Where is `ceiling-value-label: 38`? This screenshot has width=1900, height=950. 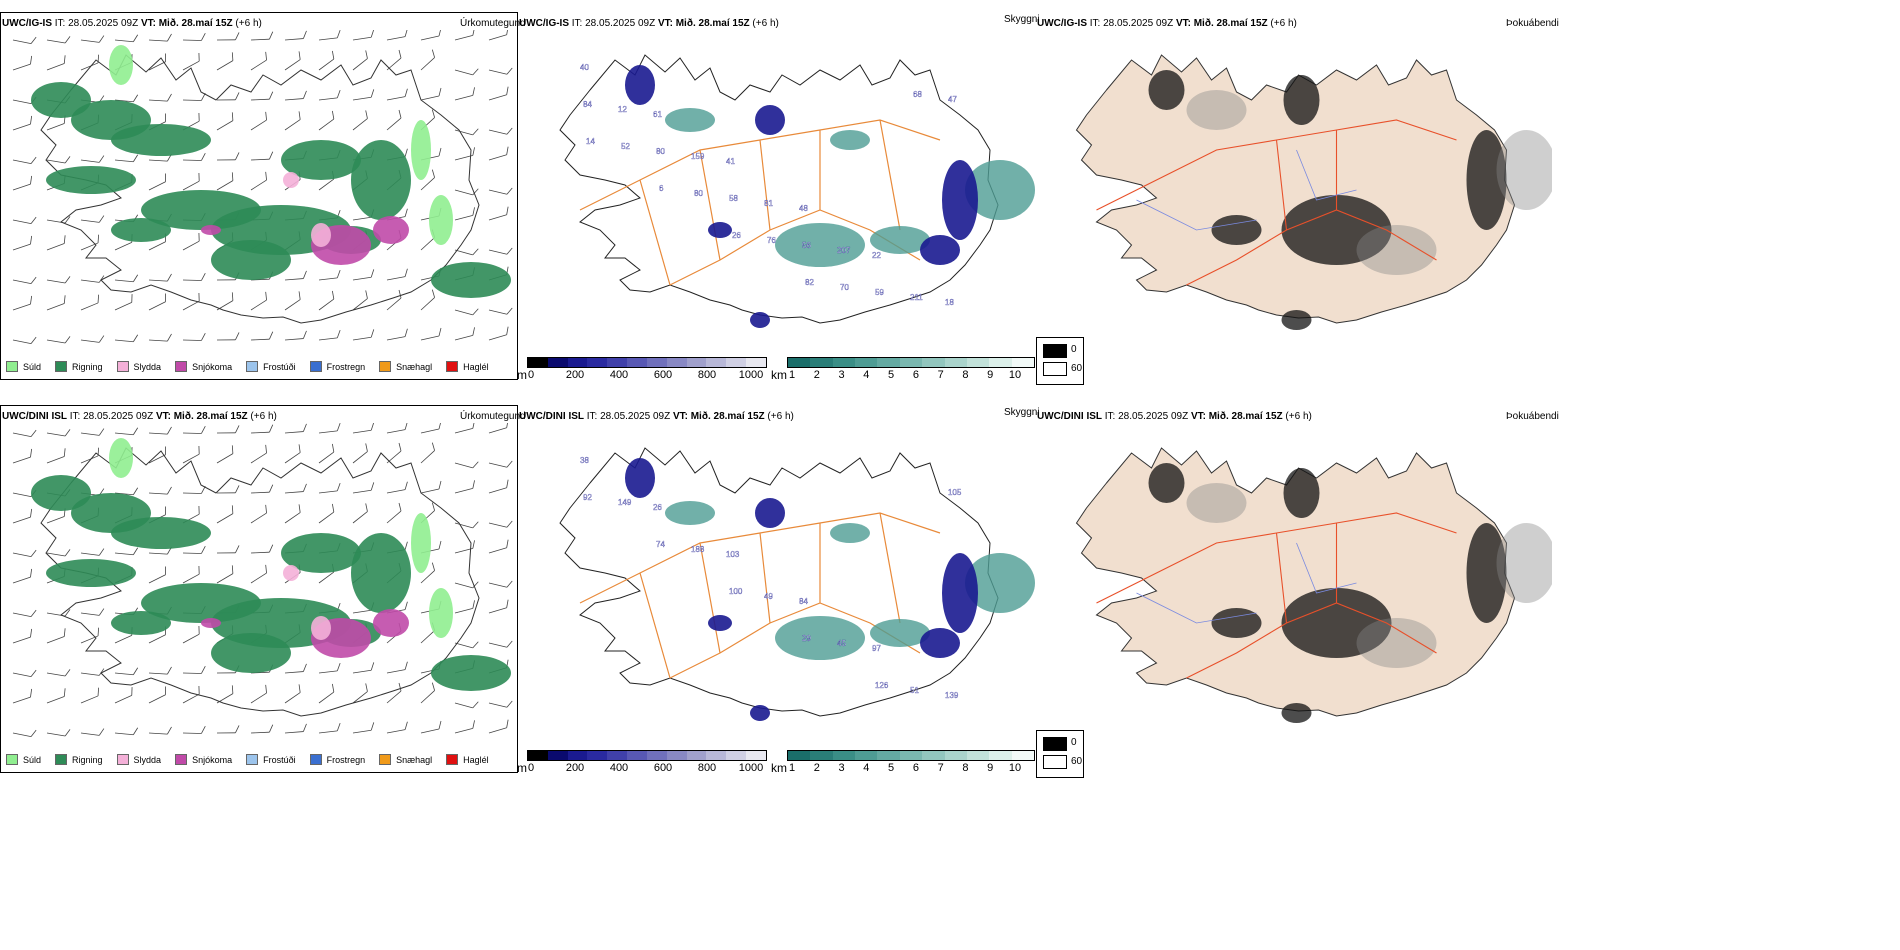 ceiling-value-label: 38 is located at coordinates (584, 460).